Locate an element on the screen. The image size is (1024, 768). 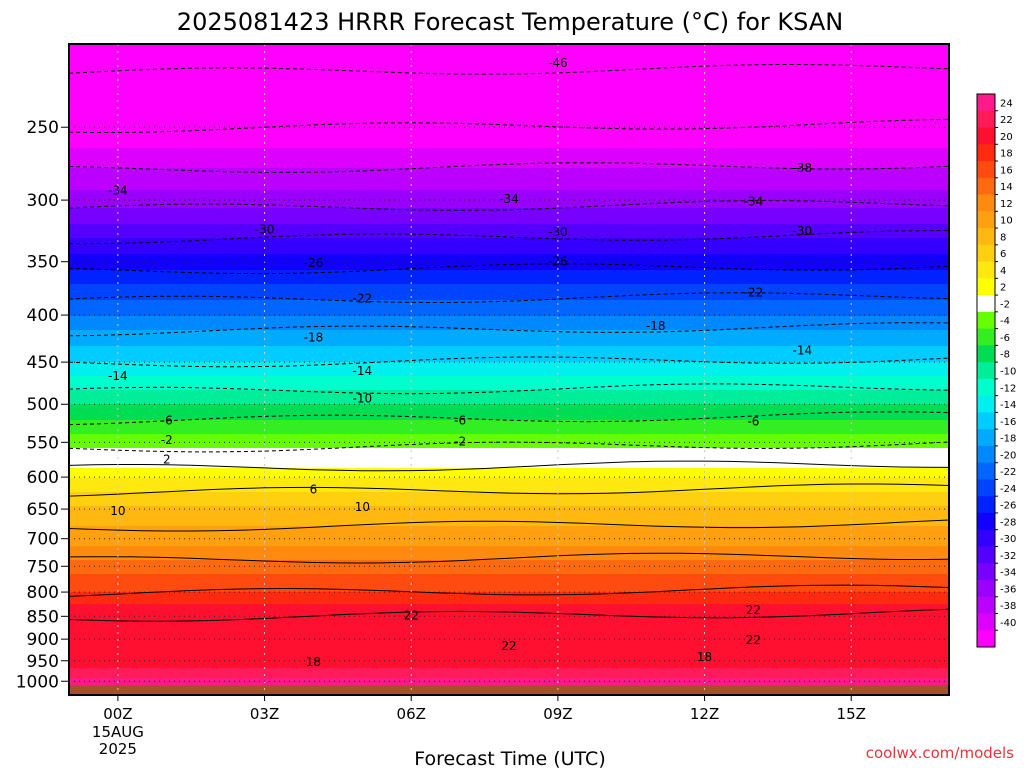
colorbar-label: -12 is located at coordinates (1008, 388).